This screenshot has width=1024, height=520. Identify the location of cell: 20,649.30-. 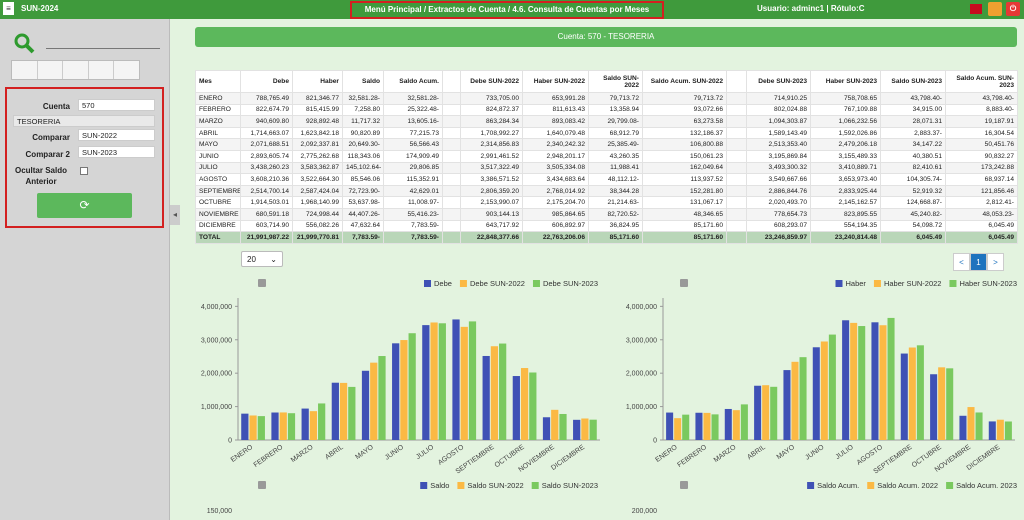
(363, 144).